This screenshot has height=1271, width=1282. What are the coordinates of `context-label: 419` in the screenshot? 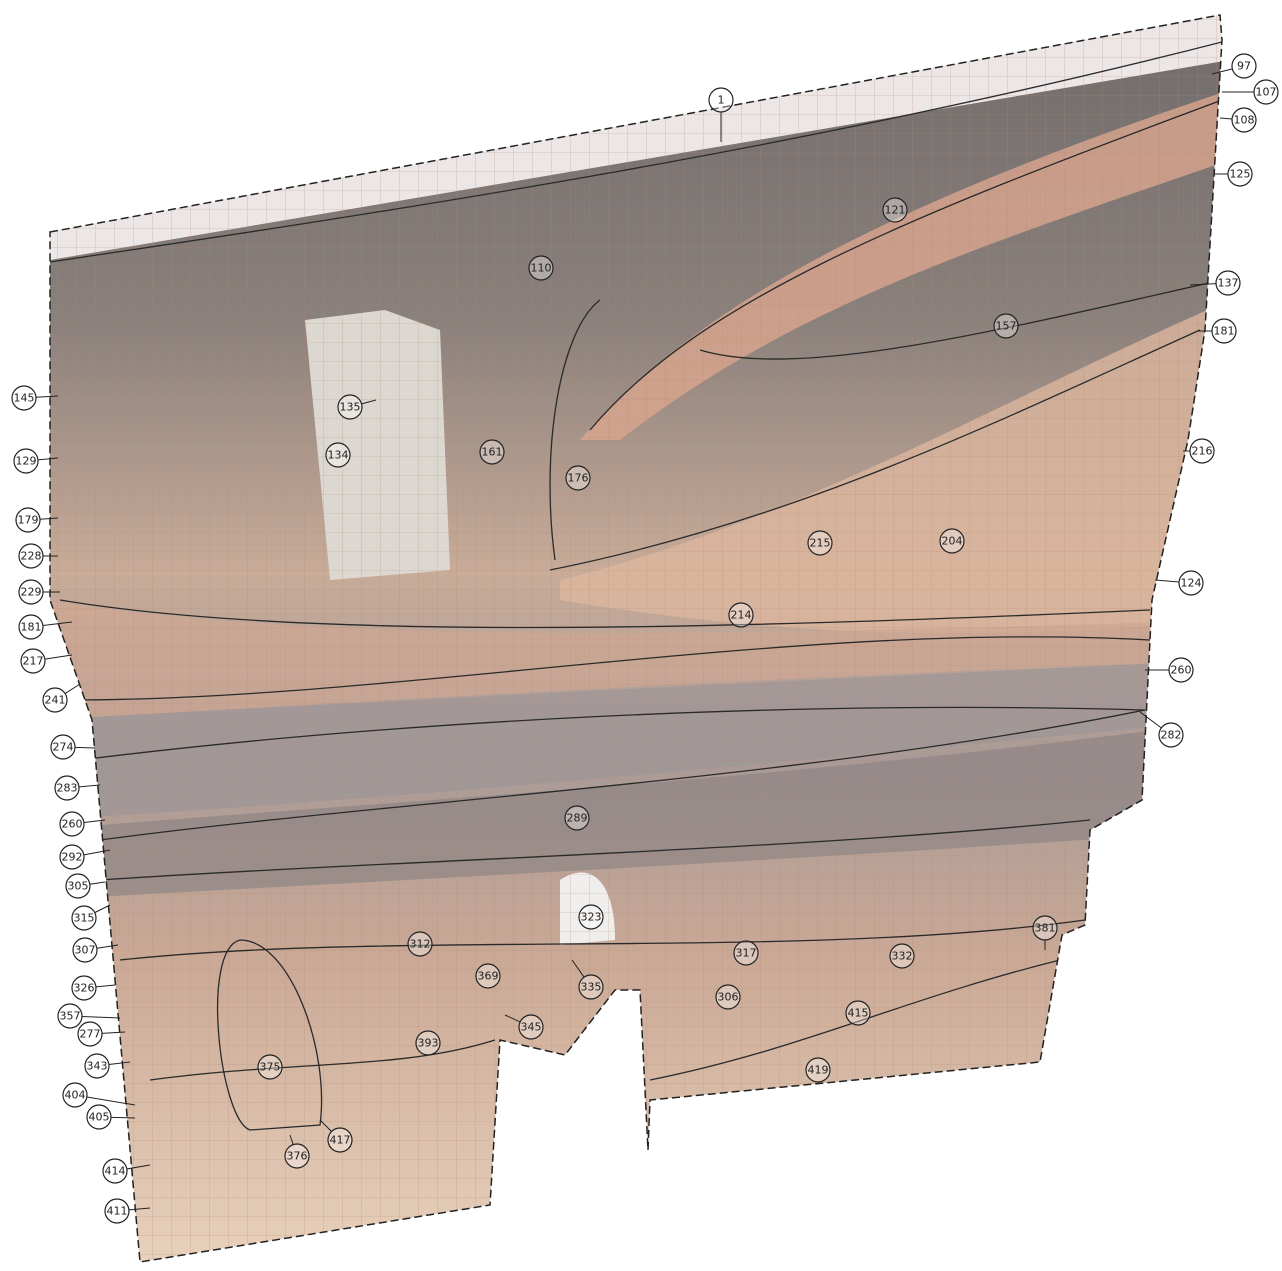 It's located at (818, 1070).